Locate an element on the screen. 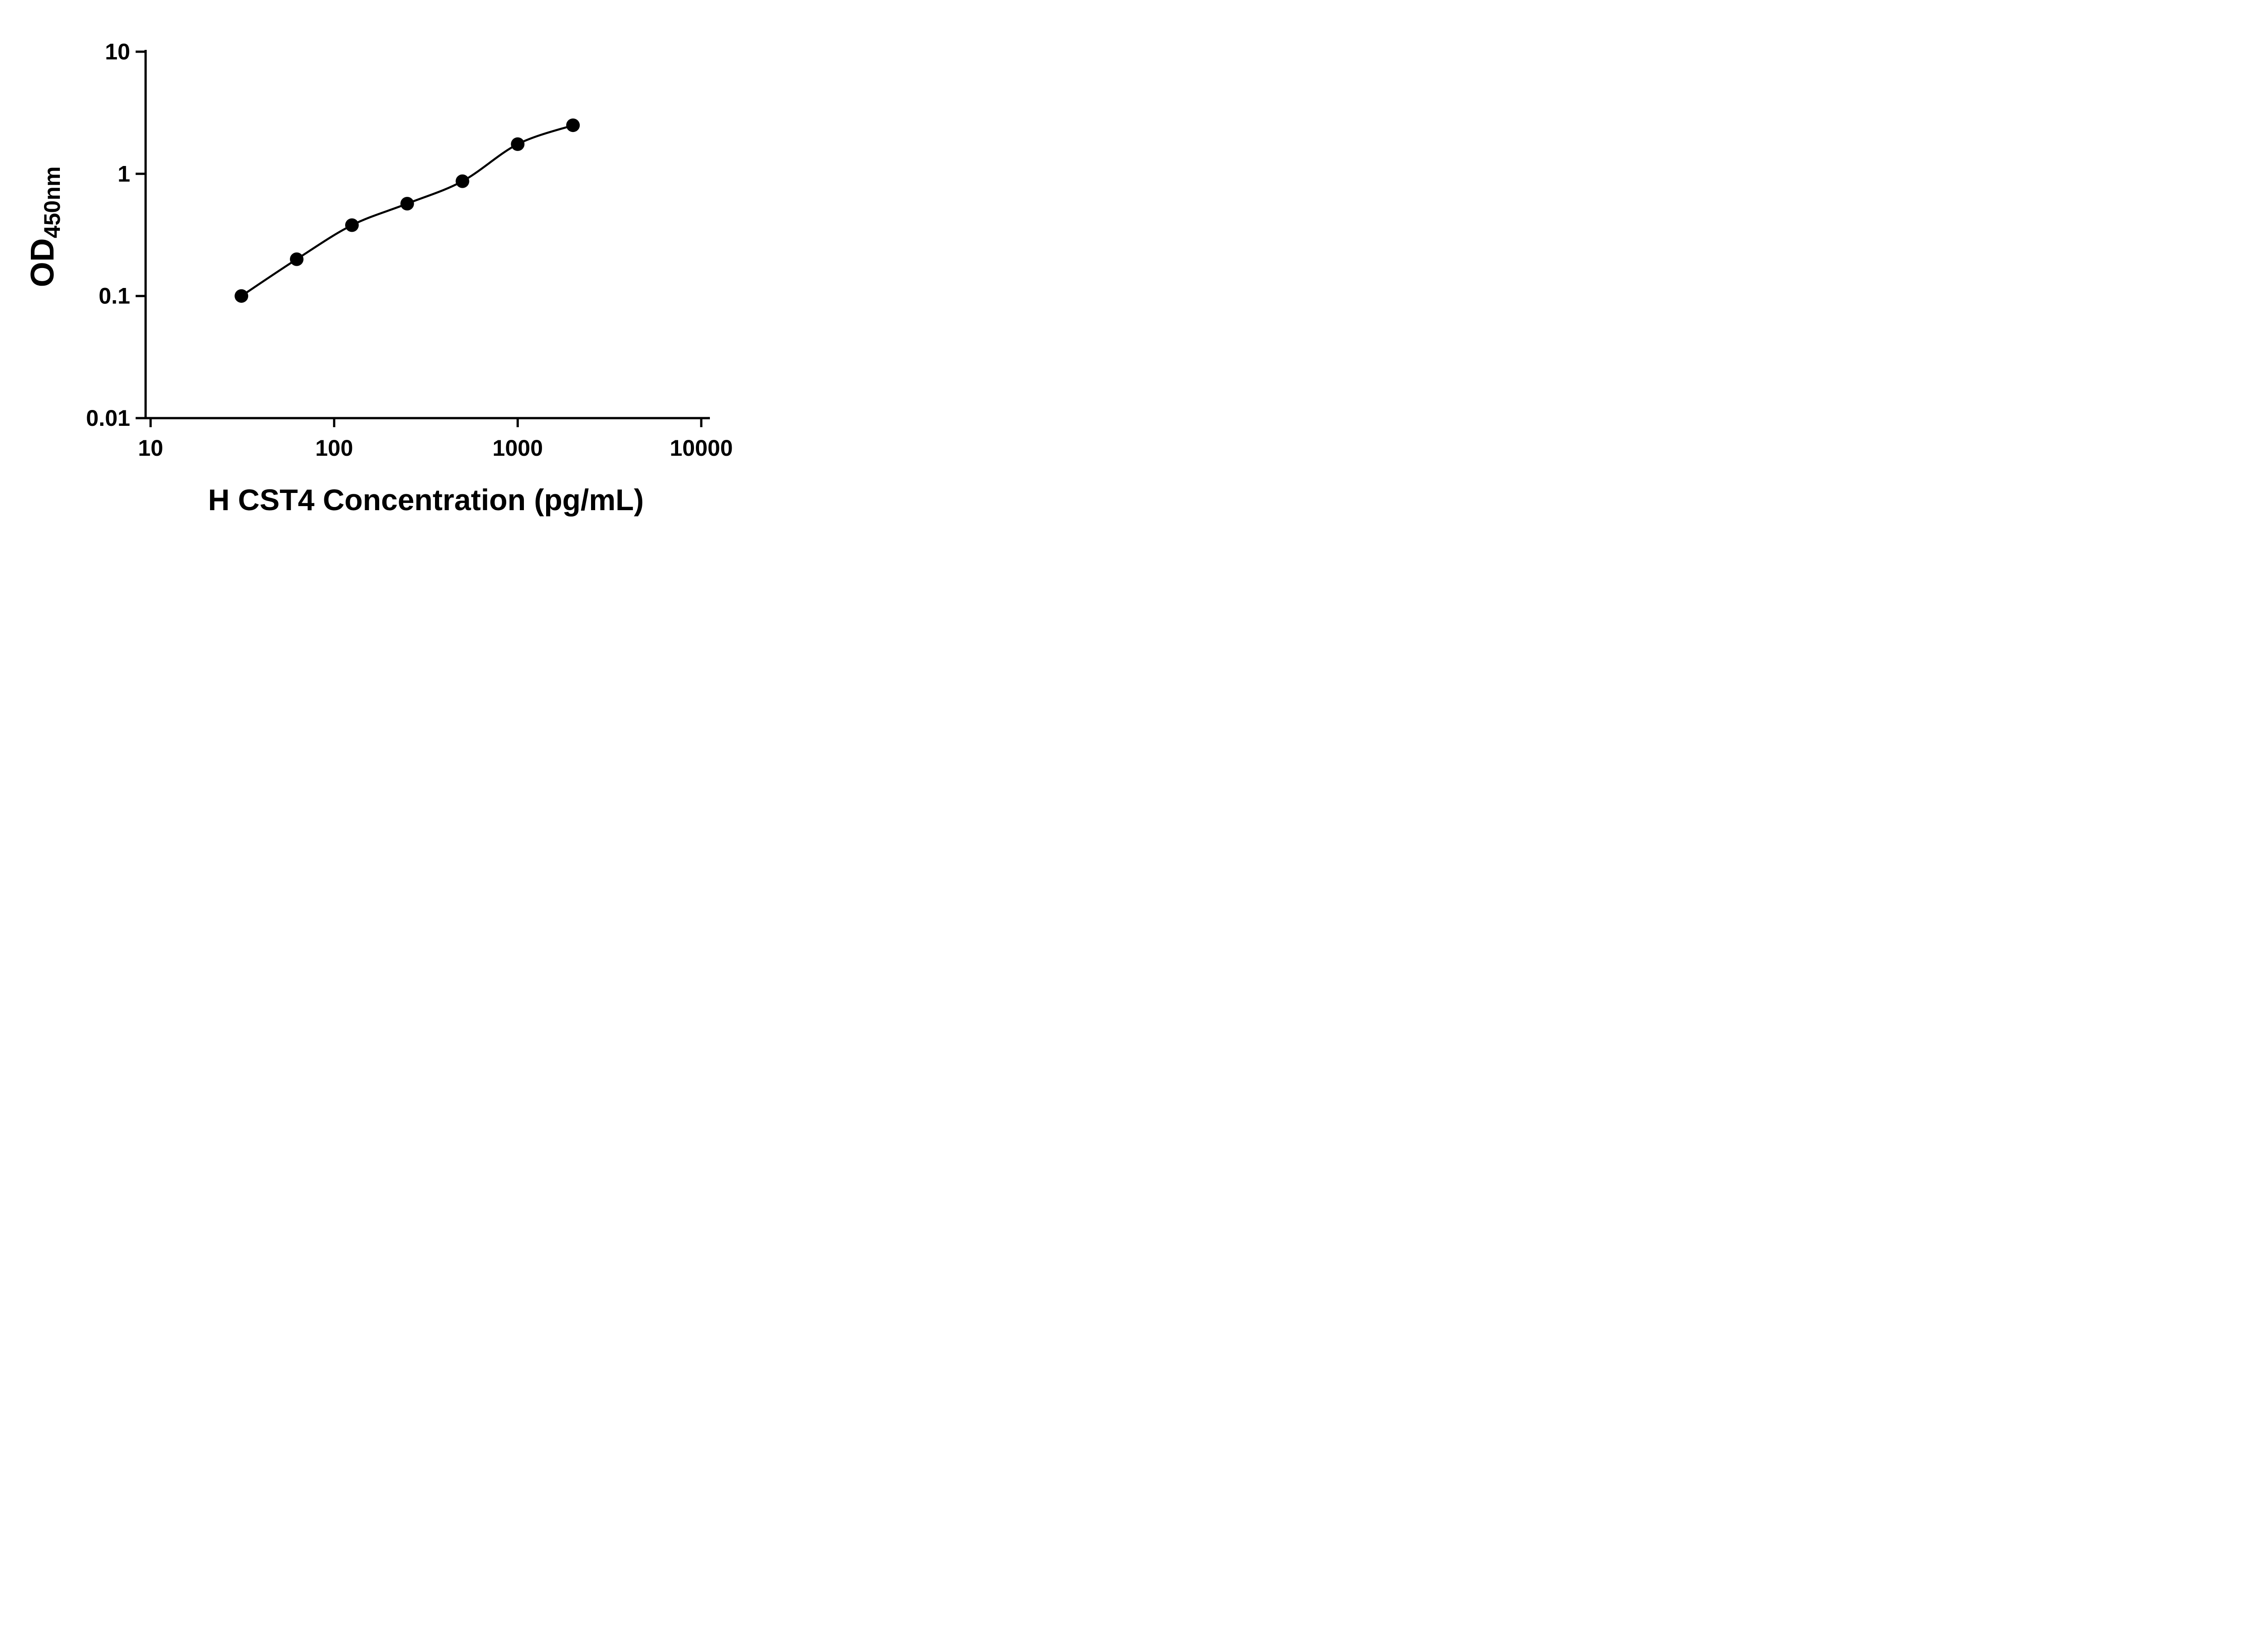  y-tick-label: 10 is located at coordinates (118, 51).